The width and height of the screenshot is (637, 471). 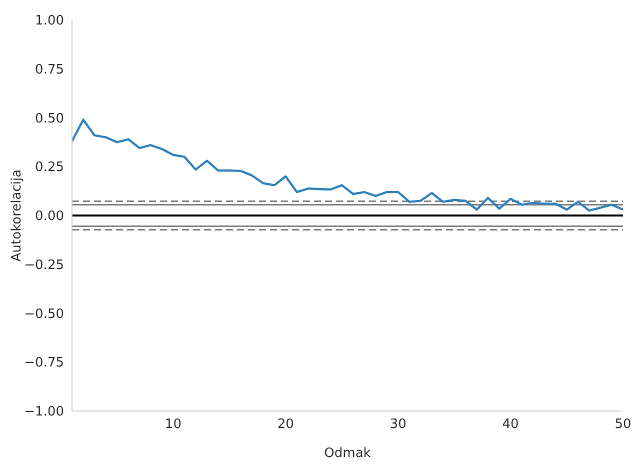 What do you see at coordinates (49, 216) in the screenshot?
I see `y-tick-label: 0.00` at bounding box center [49, 216].